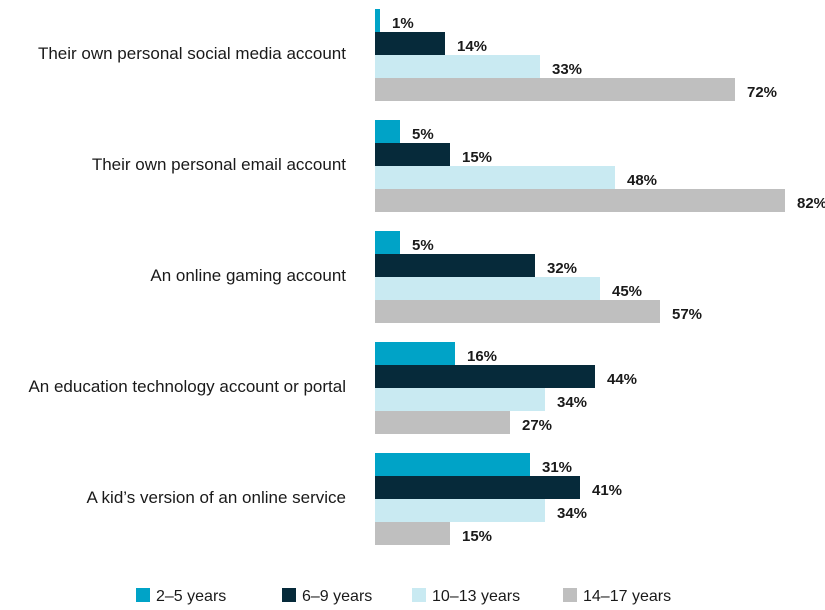  What do you see at coordinates (537, 425) in the screenshot?
I see `data-label: 27%` at bounding box center [537, 425].